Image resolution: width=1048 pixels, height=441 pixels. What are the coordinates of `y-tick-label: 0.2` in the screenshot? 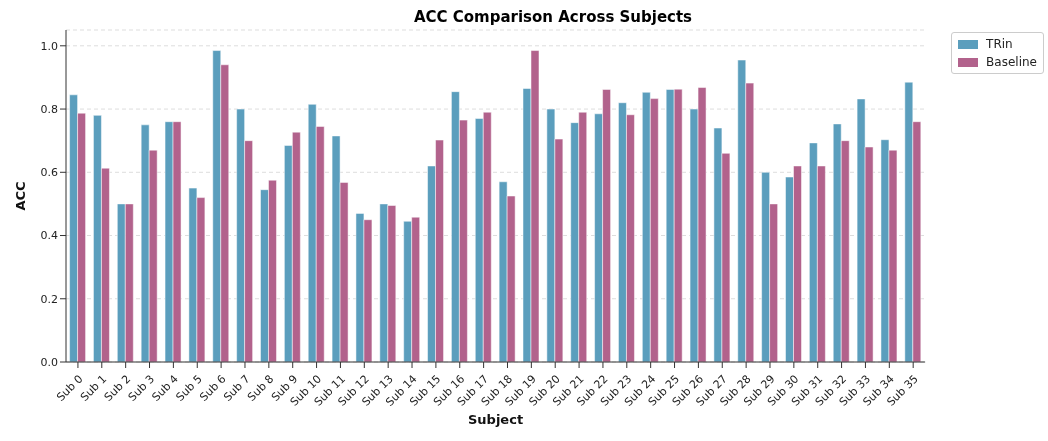 It's located at (49, 299).